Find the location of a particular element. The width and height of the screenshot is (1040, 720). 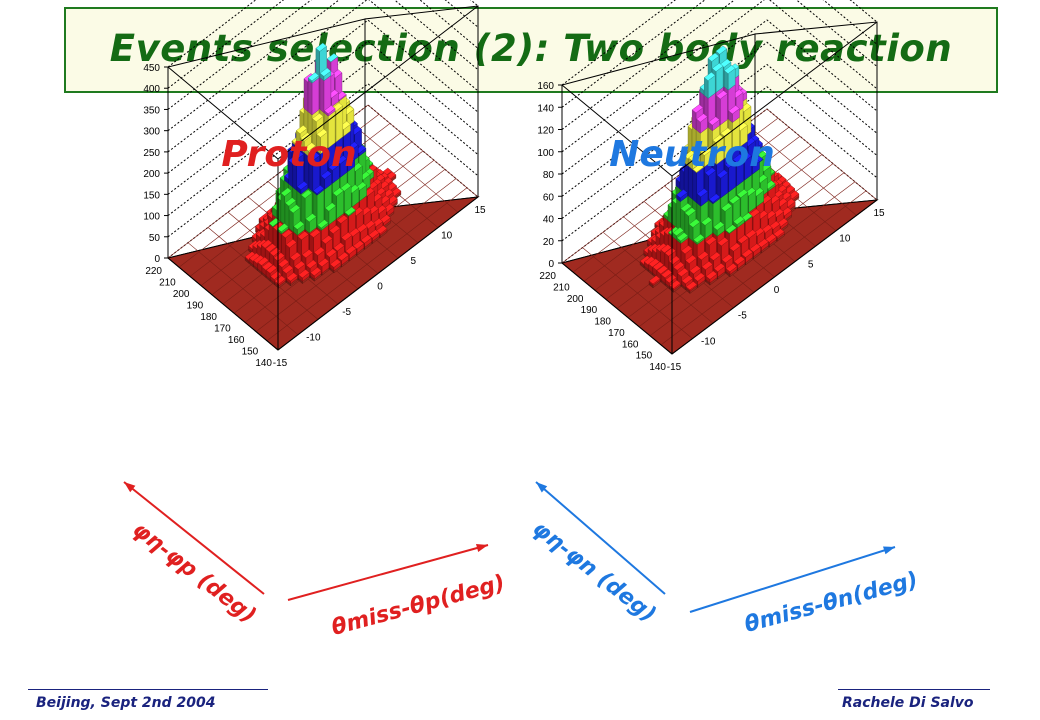

z-tick-label: 400 is located at coordinates (151, 89).